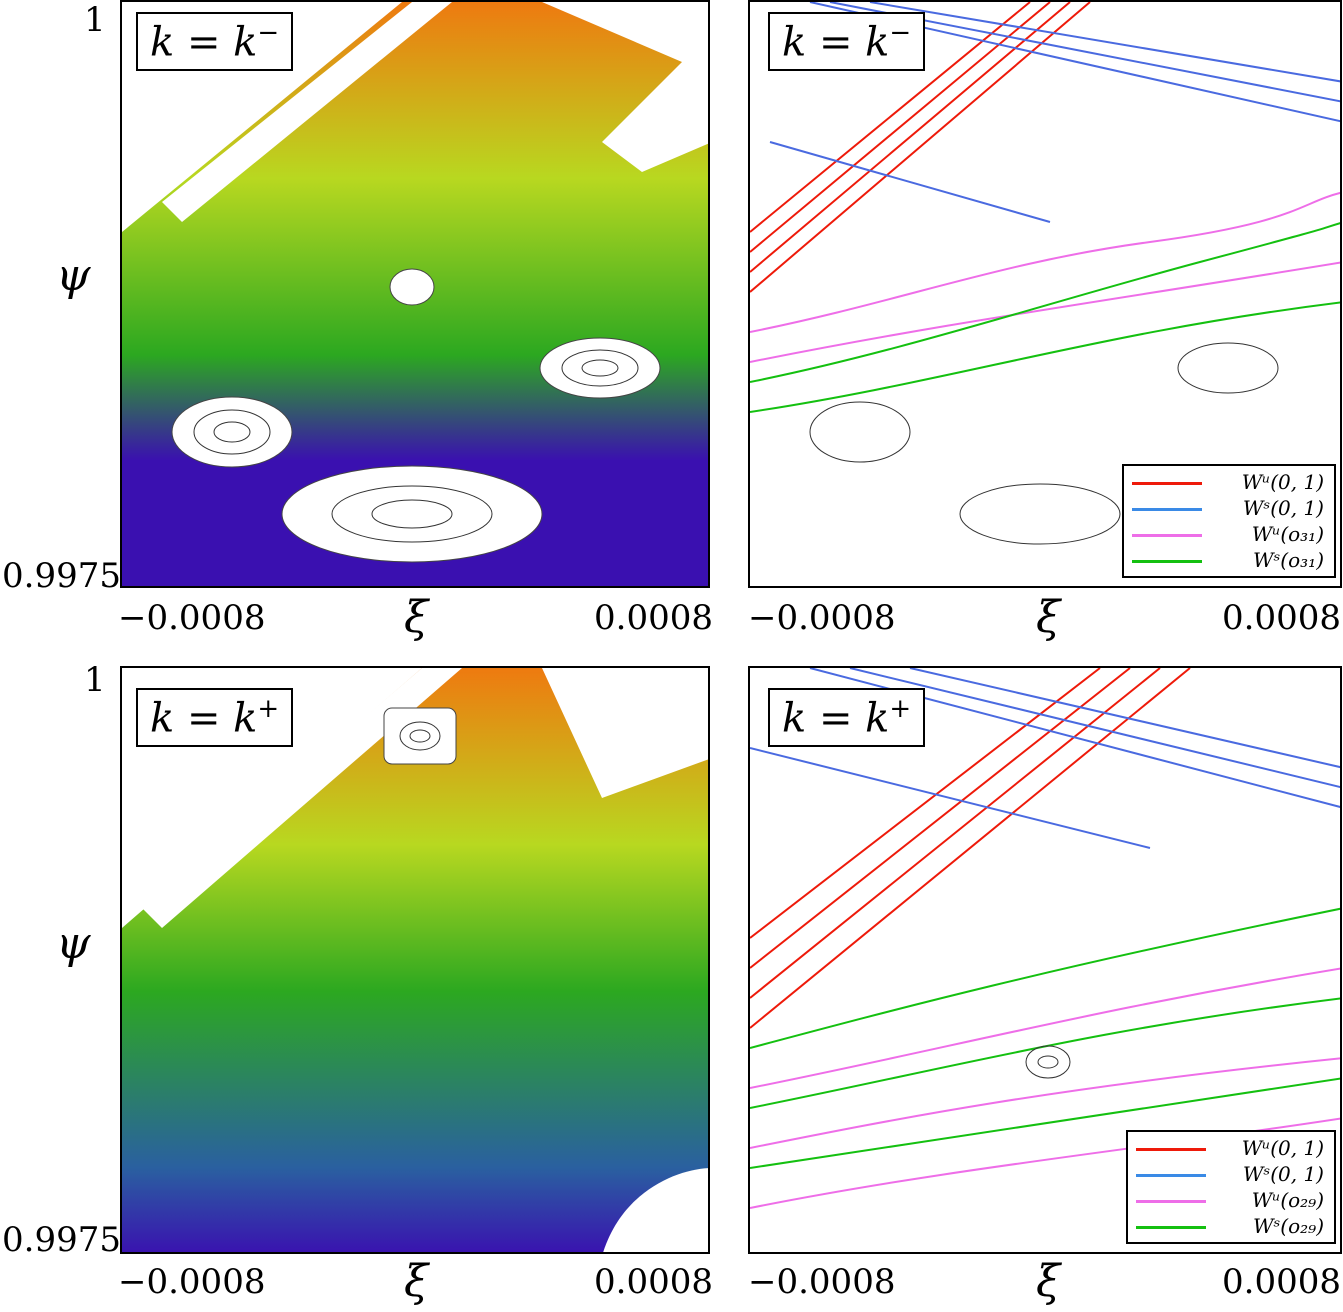 This screenshot has width=1343, height=1312. Describe the element at coordinates (412, 514) in the screenshot. I see `island-center-bottom` at that location.